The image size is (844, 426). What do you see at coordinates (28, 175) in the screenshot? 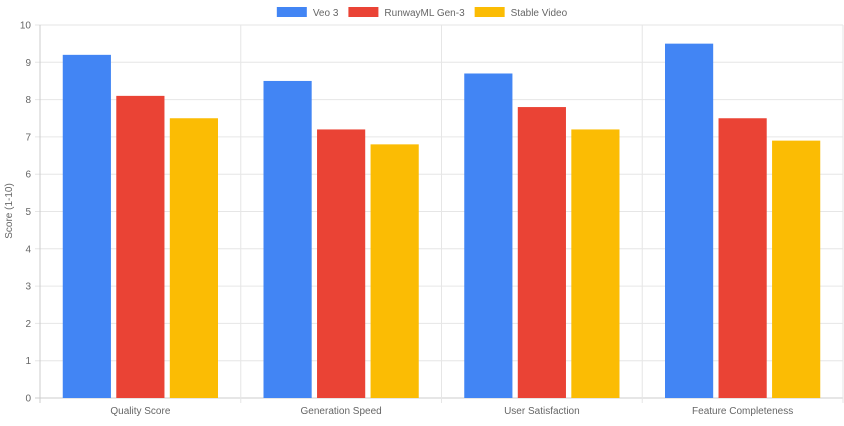
I see `y-tick-label: 6` at bounding box center [28, 175].